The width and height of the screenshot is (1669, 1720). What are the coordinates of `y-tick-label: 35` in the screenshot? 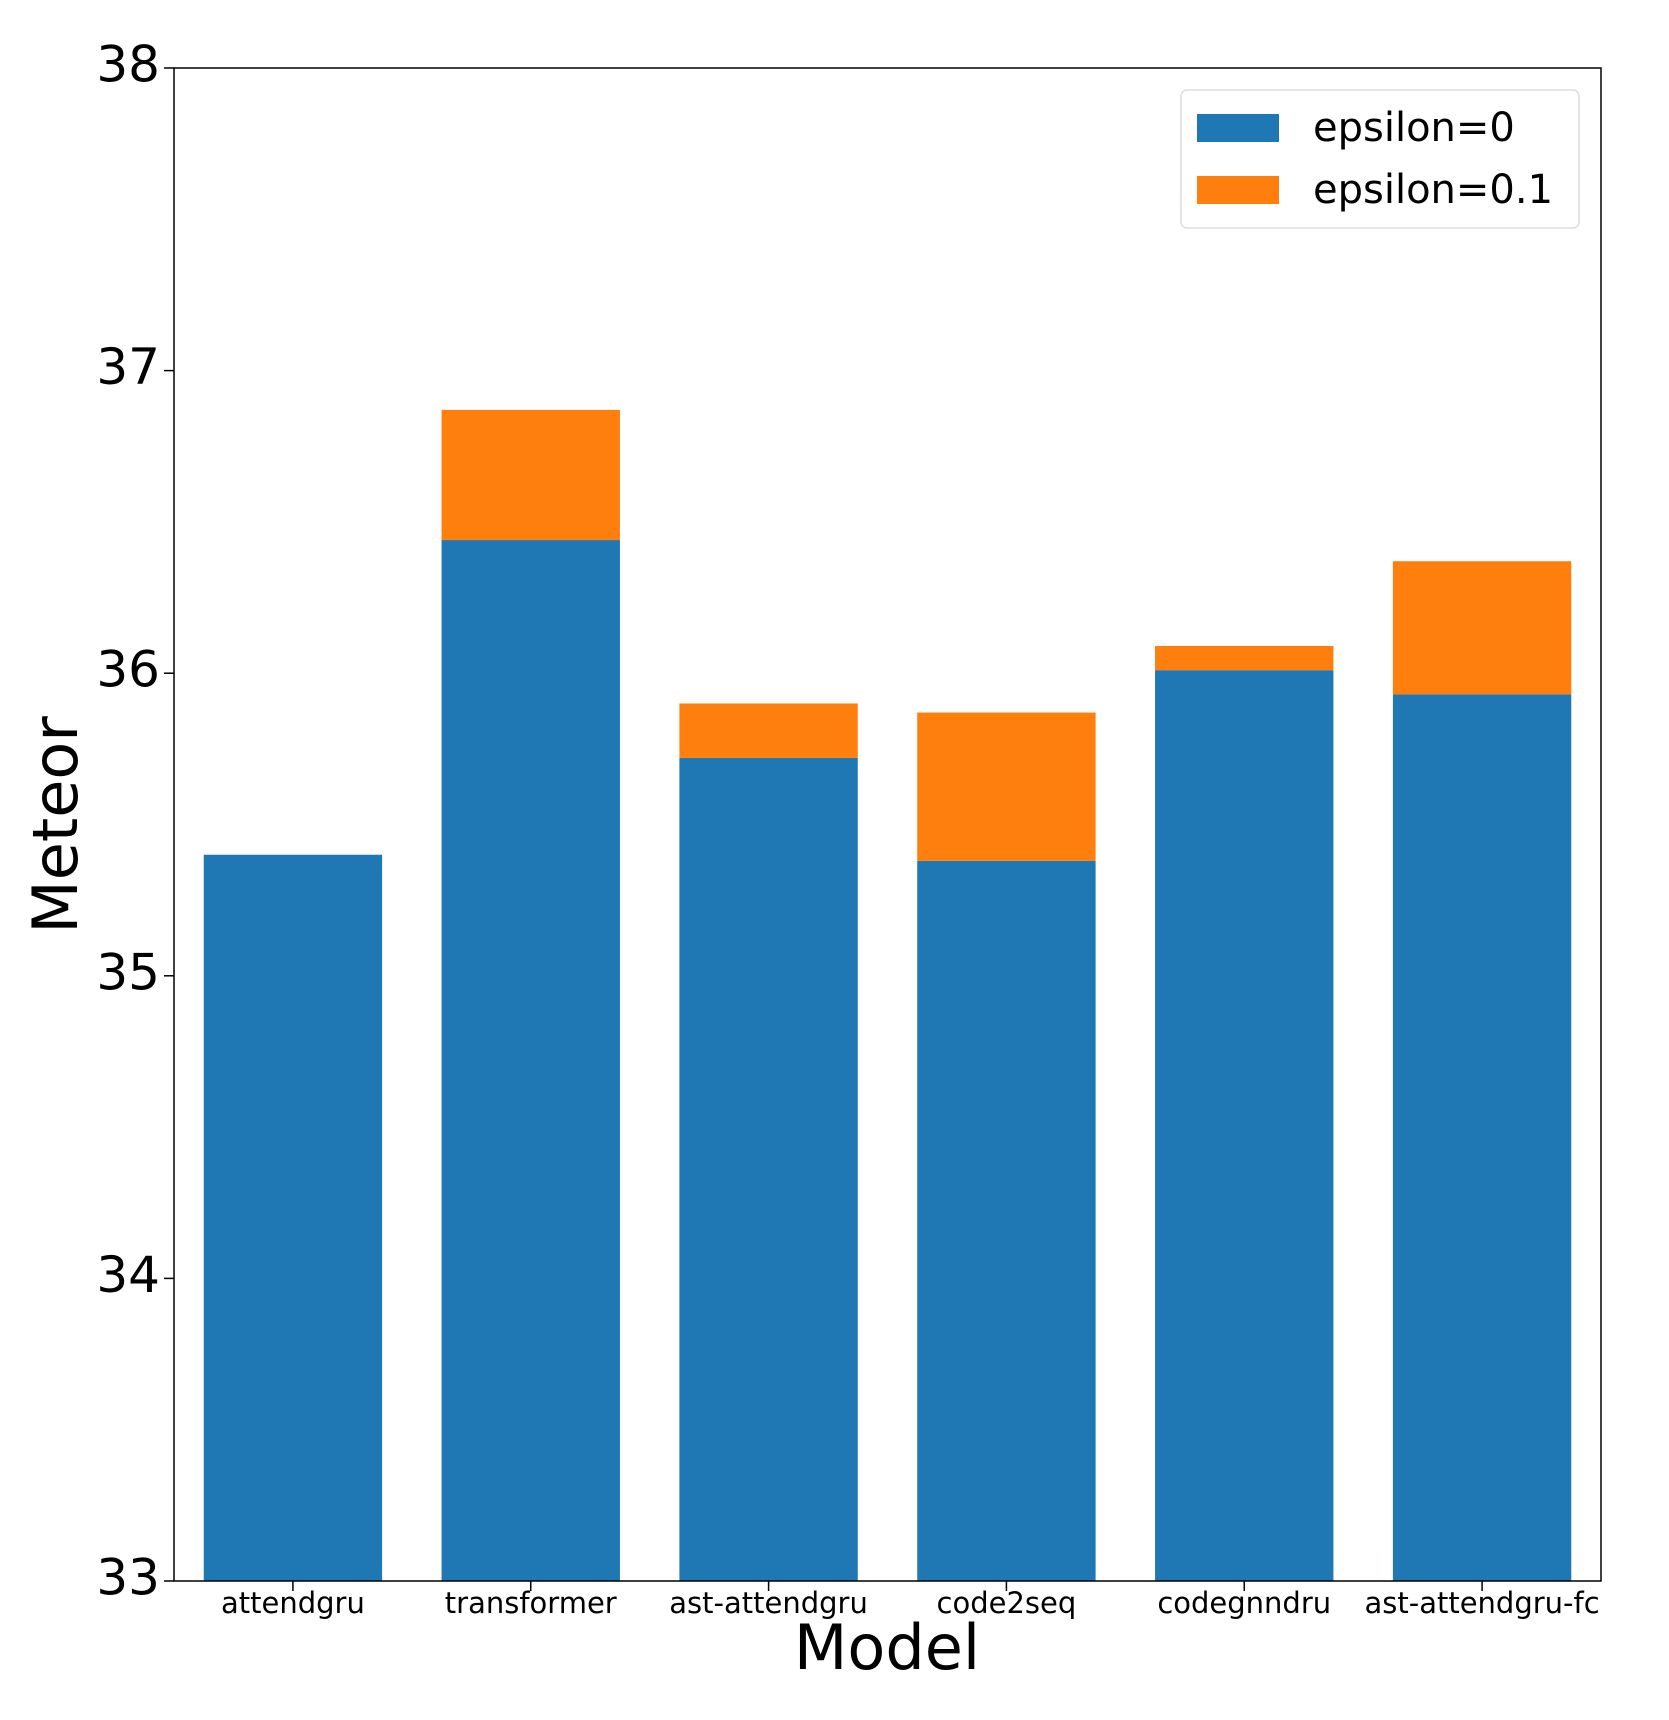 It's located at (128, 972).